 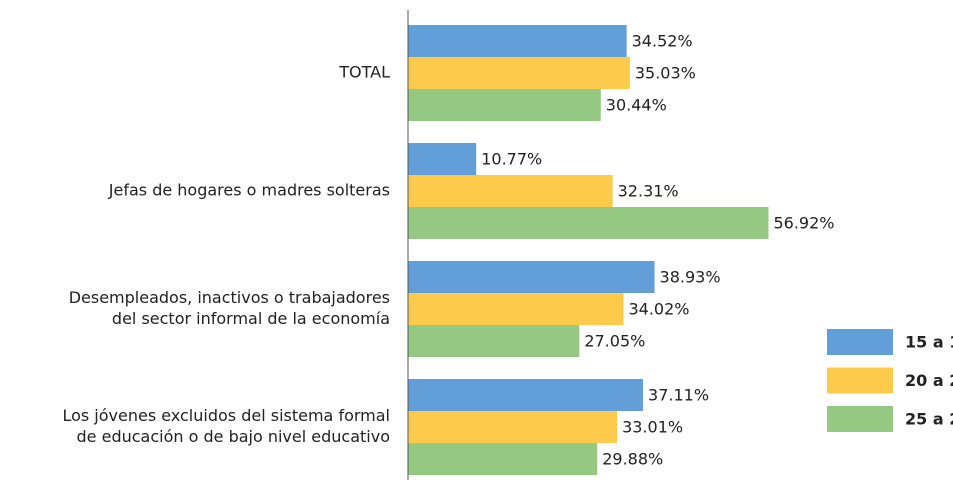 What do you see at coordinates (690, 277) in the screenshot?
I see `value-label: 38.93%` at bounding box center [690, 277].